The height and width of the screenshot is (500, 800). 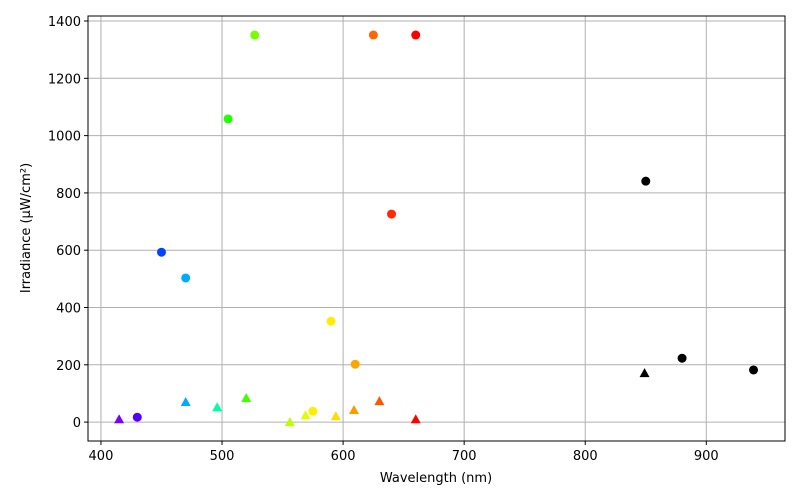 I want to click on y-tick-label: 1200, so click(x=64, y=79).